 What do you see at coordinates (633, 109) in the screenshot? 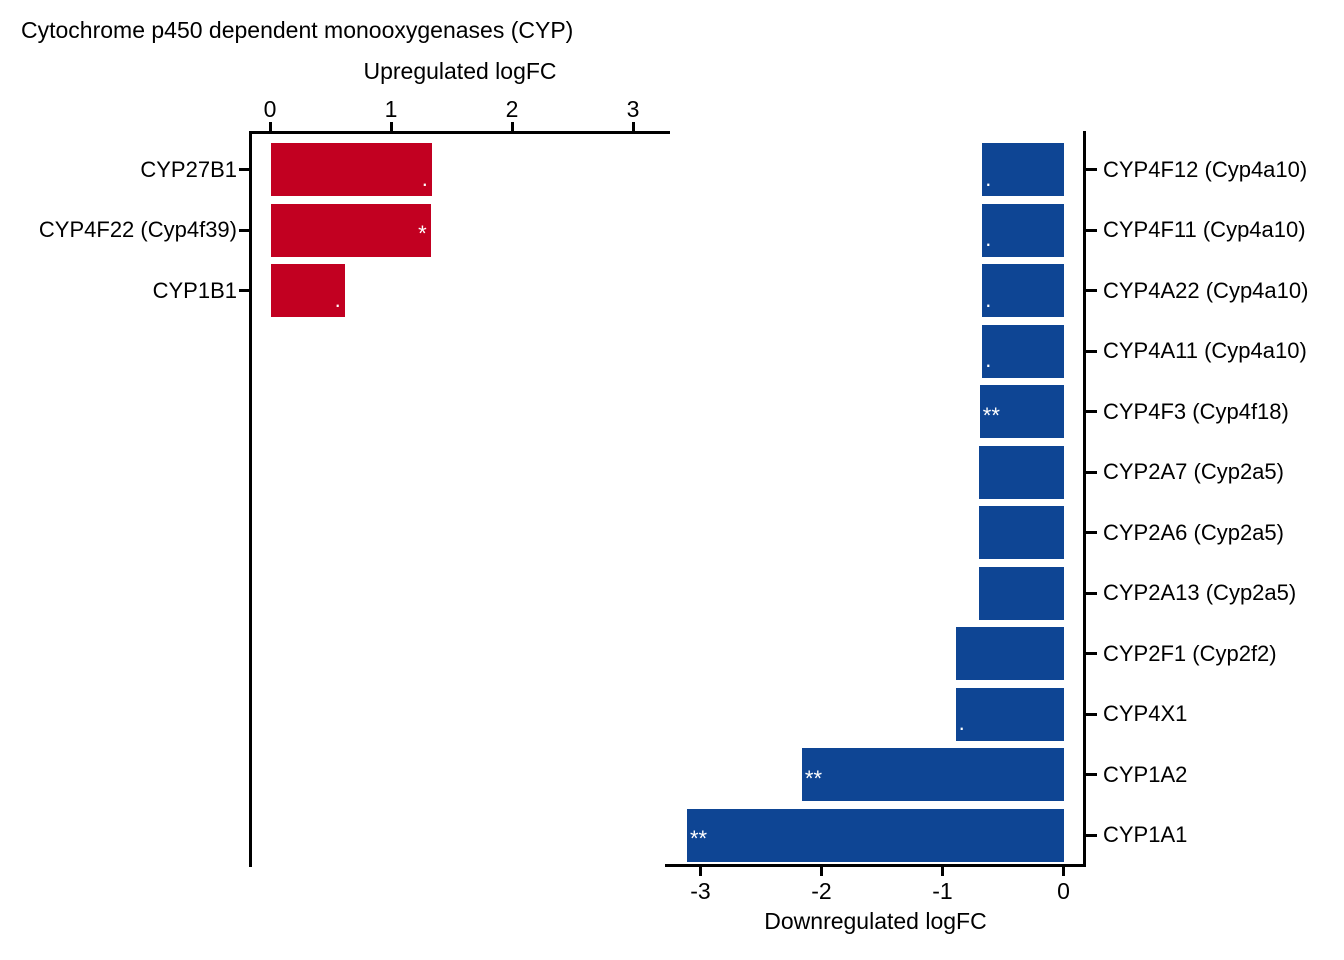
I see `up-axis-tick-label: 3` at bounding box center [633, 109].